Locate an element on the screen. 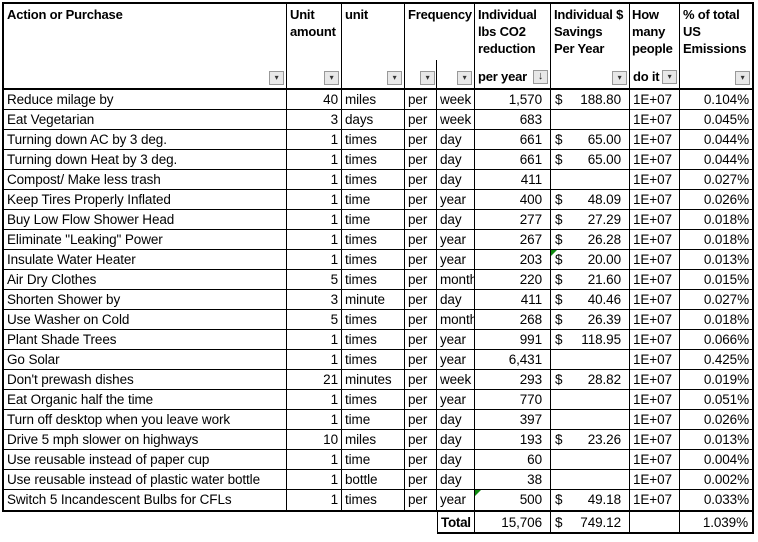  header-unit: unit ▾ is located at coordinates (373, 46).